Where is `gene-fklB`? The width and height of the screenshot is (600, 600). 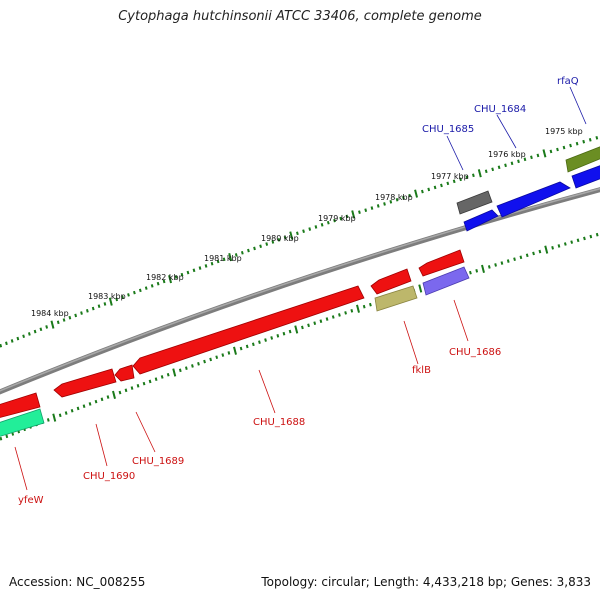 gene-fklB is located at coordinates (396, 298).